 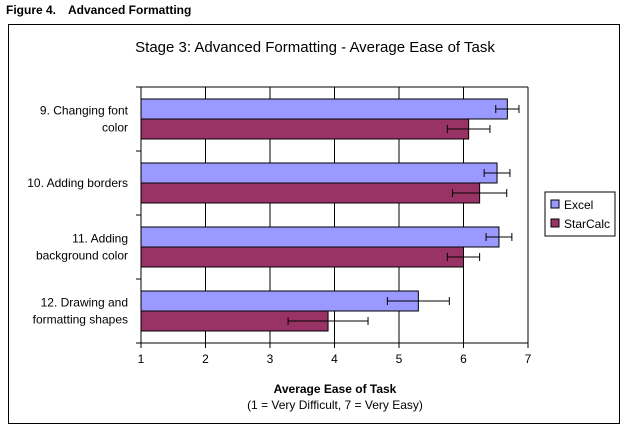 What do you see at coordinates (130, 10) in the screenshot?
I see `figure-title: Advanced Formatting` at bounding box center [130, 10].